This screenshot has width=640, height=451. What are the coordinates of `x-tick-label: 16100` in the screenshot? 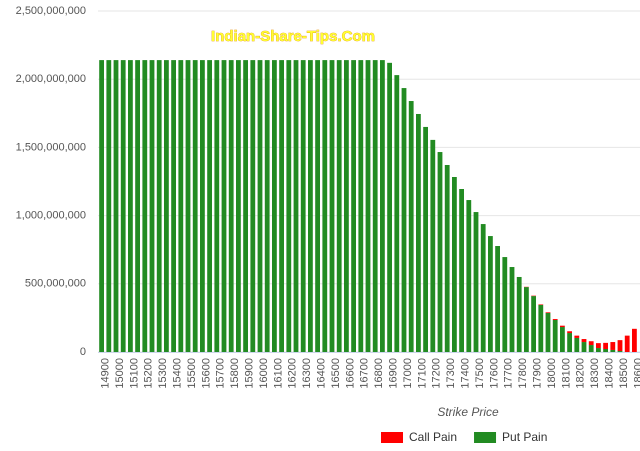 It's located at (278, 373).